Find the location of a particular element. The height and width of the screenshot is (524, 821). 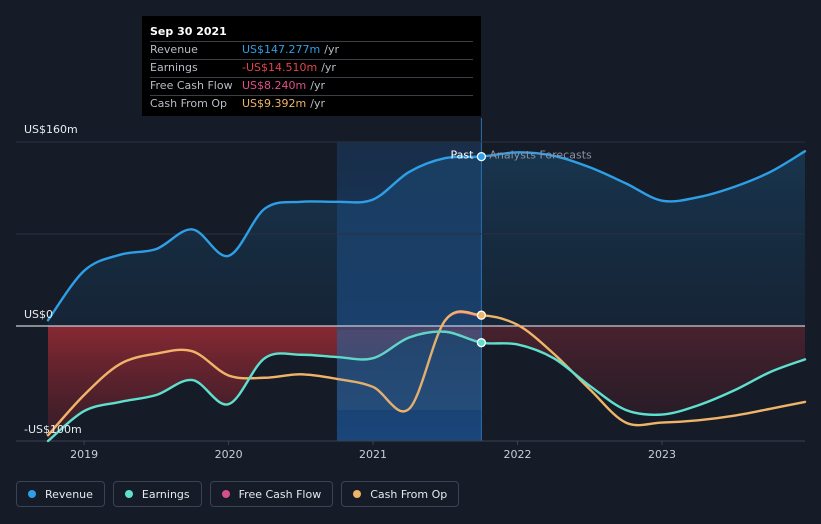

legend-item-free-cash-flow: Free Cash Flow is located at coordinates (271, 494).